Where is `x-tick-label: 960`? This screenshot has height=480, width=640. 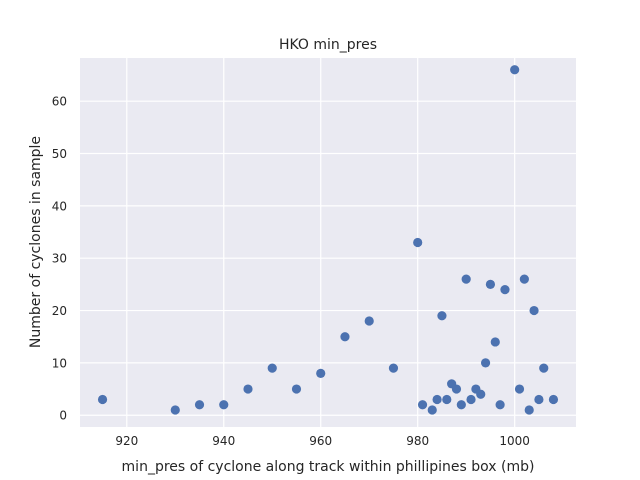
x-tick-label: 960 is located at coordinates (320, 441).